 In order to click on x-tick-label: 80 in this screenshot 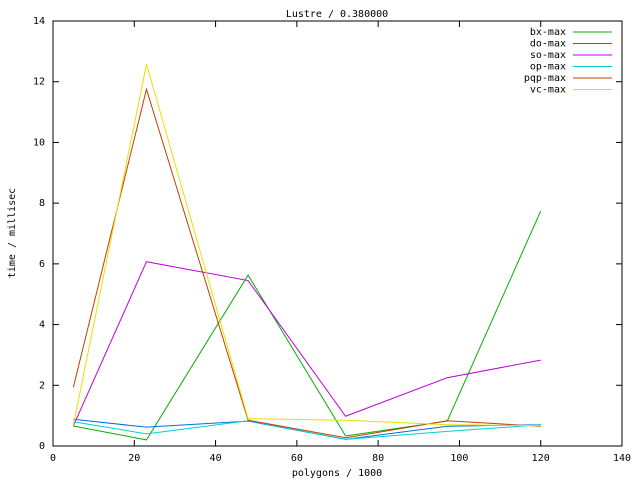, I will do `click(378, 458)`.